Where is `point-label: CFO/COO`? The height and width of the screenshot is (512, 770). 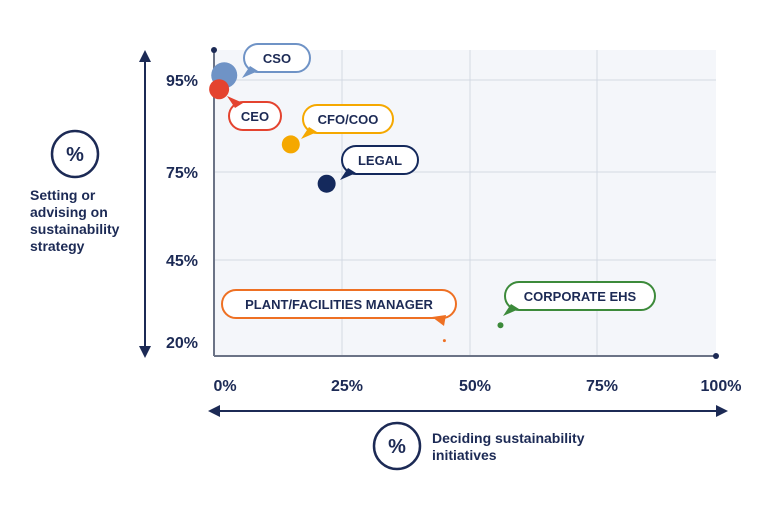
point-label: CFO/COO is located at coordinates (348, 119).